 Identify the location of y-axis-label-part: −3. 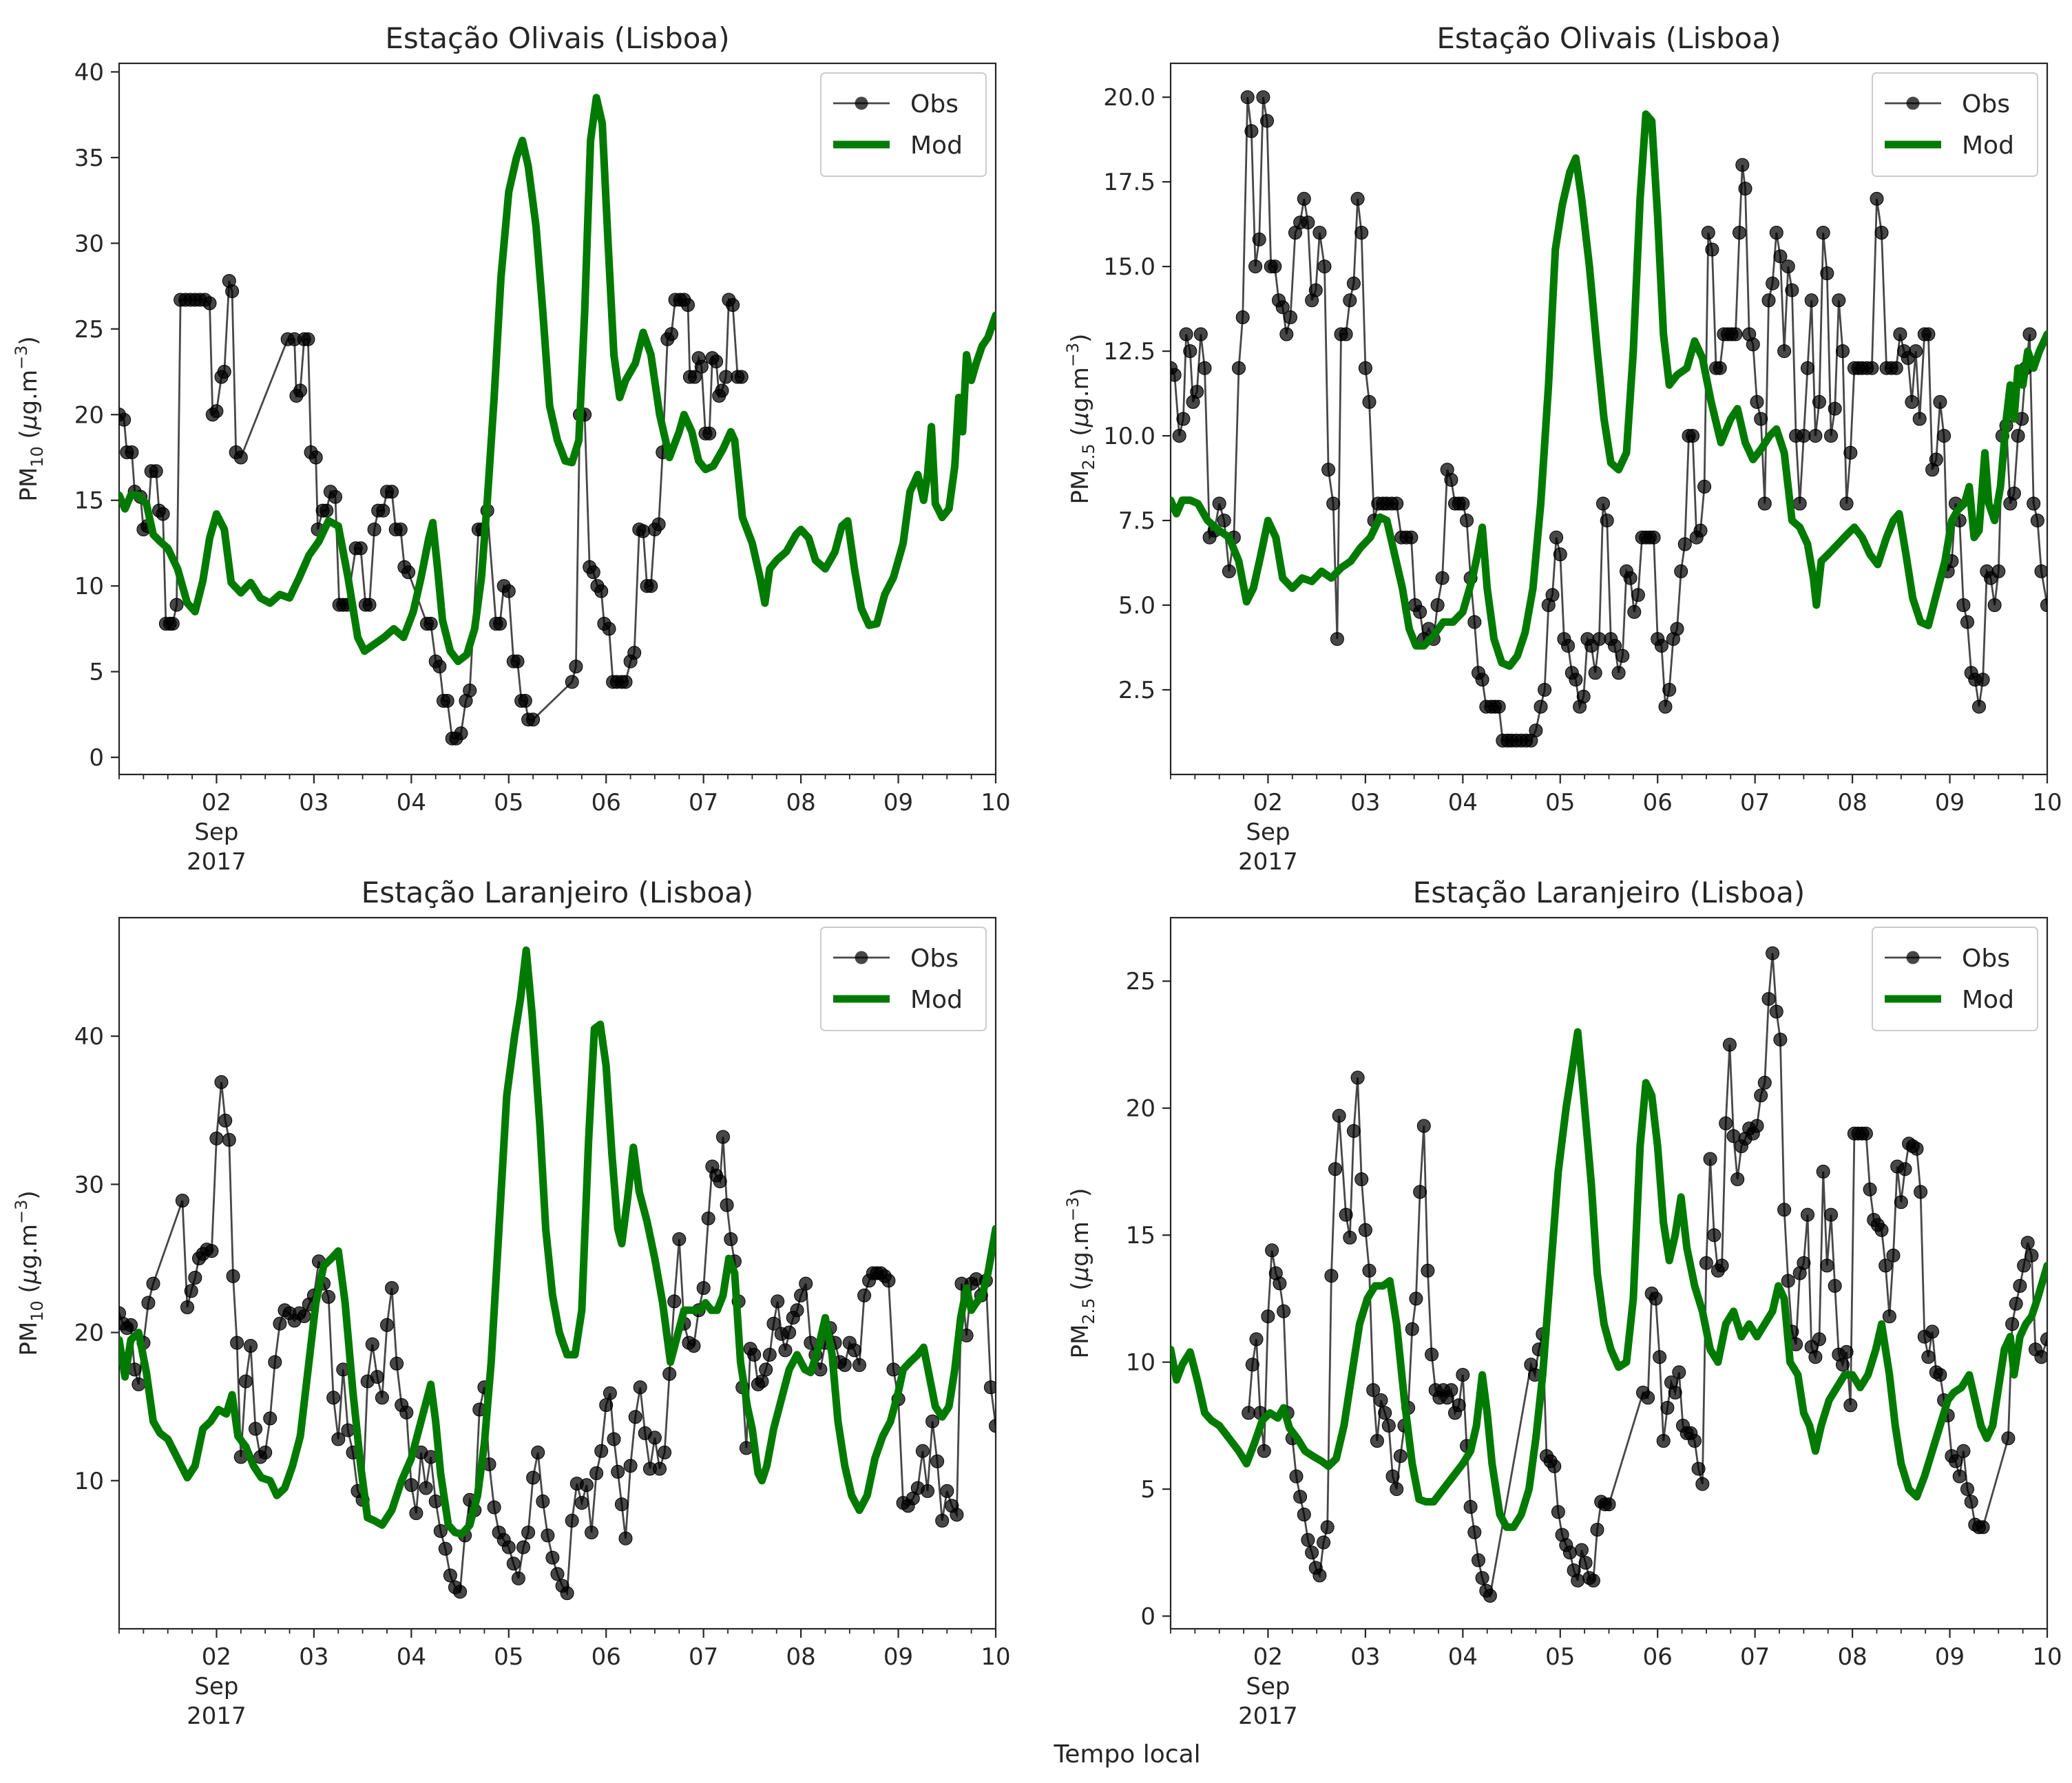
(21, 358).